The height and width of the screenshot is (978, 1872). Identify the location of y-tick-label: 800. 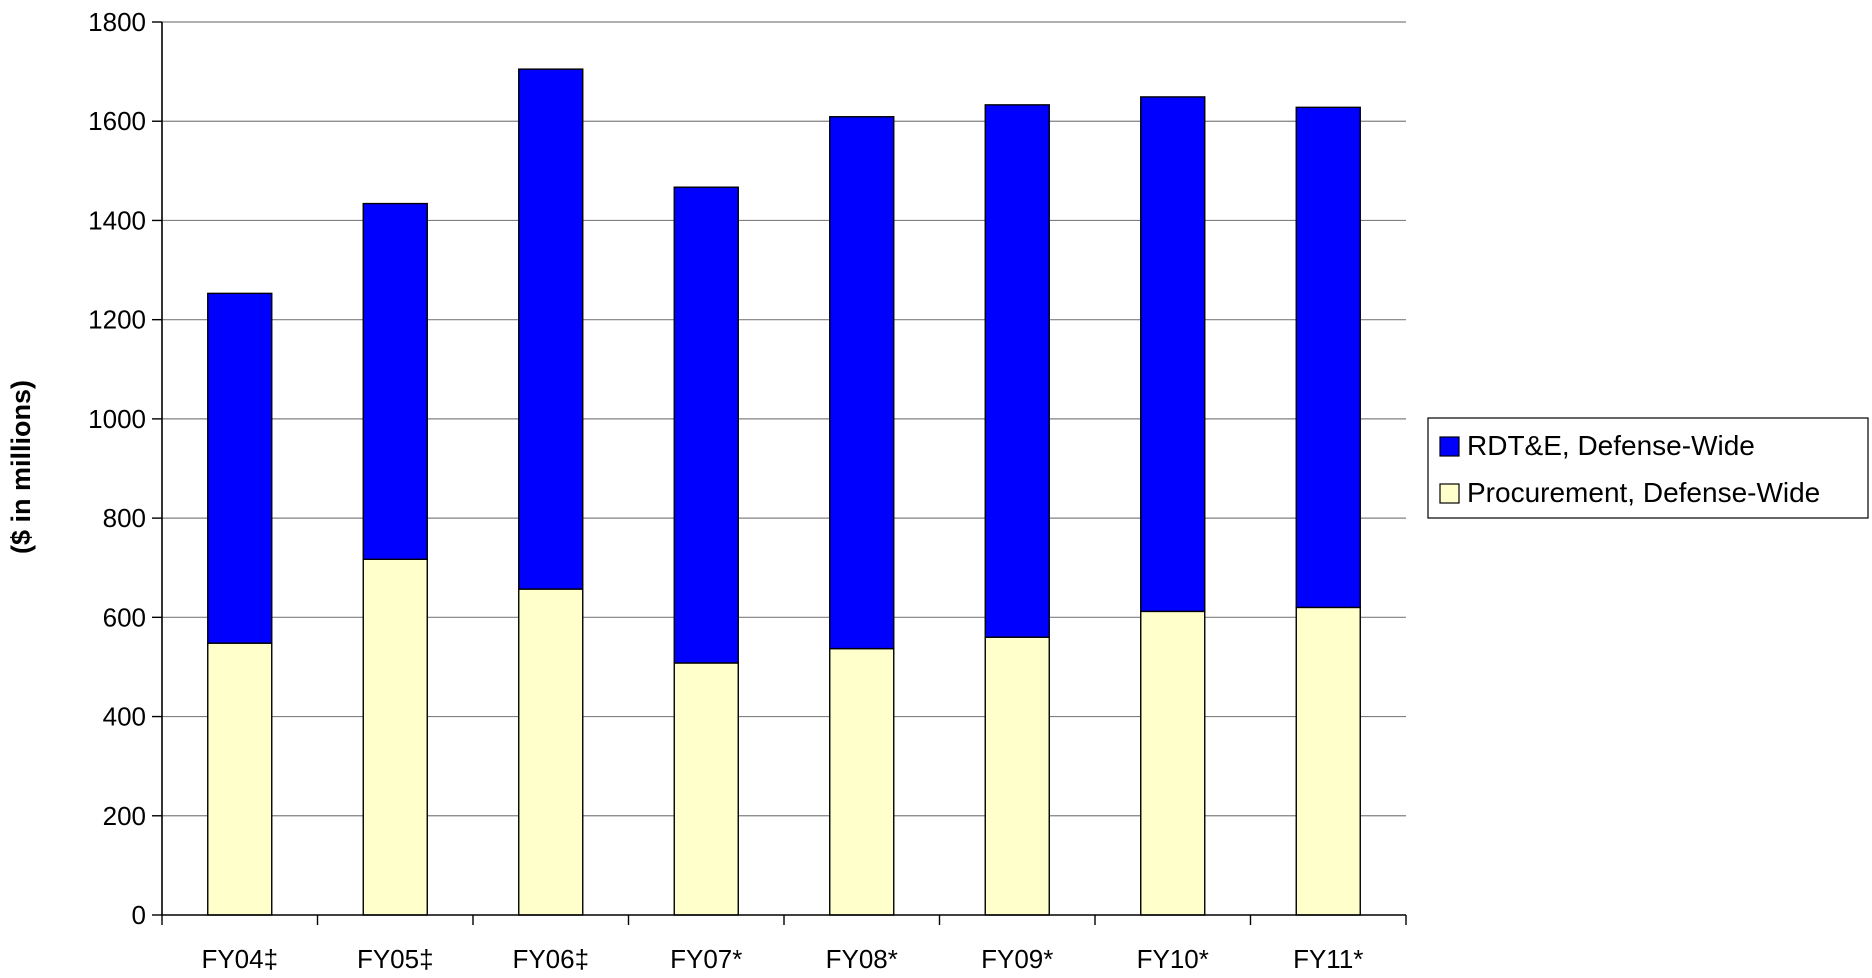
(124, 518).